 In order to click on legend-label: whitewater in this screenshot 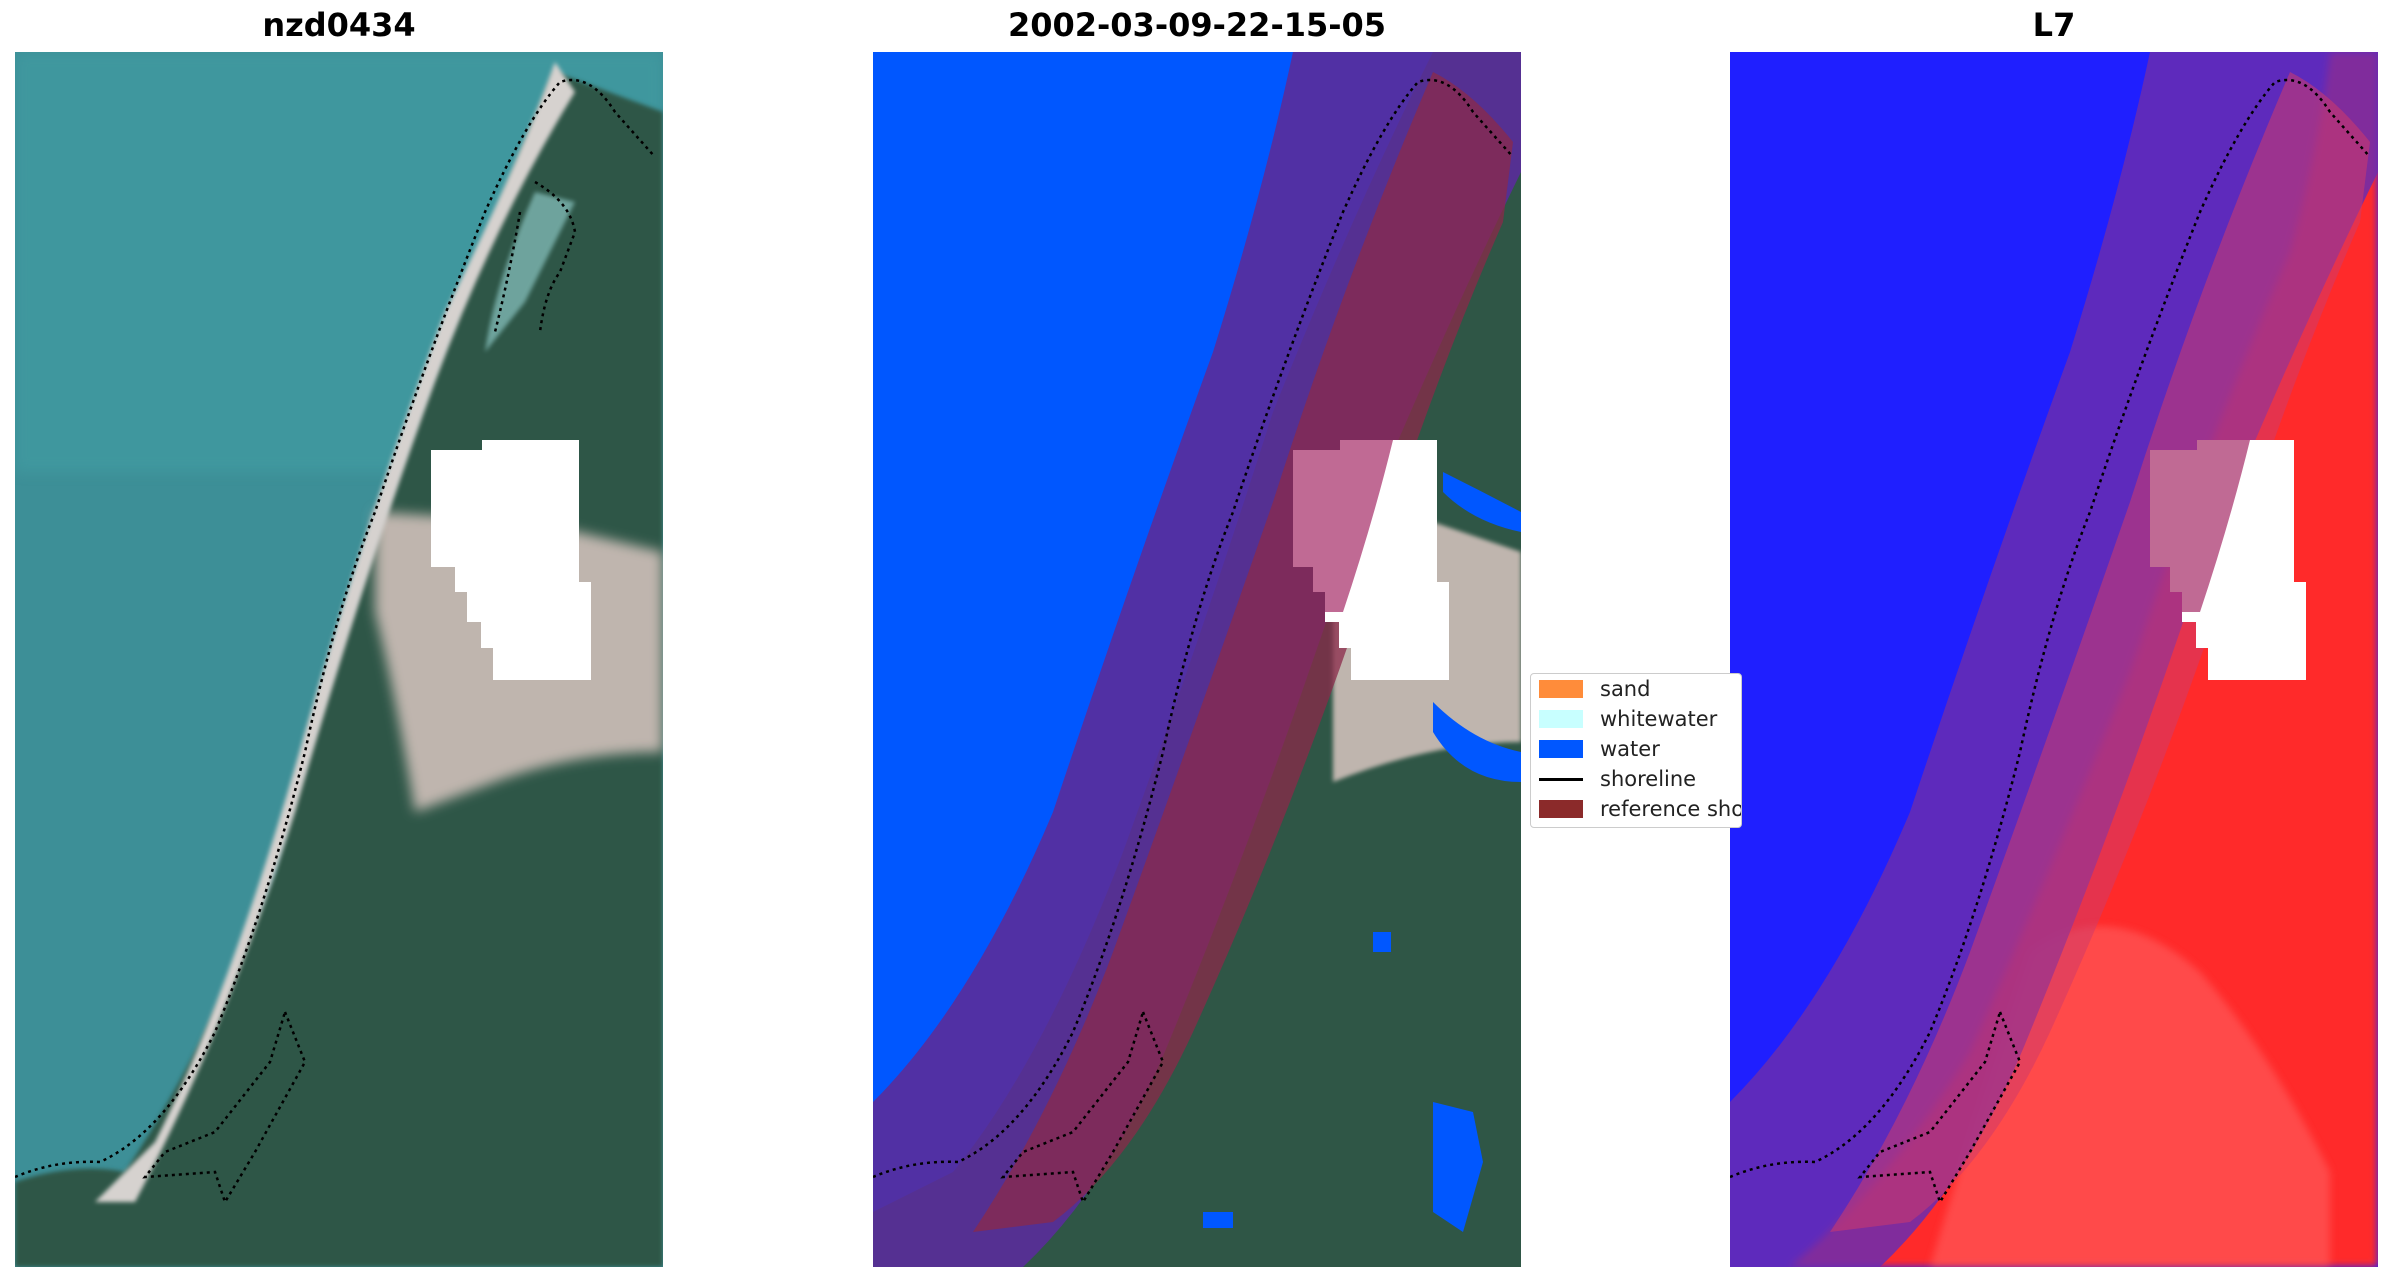, I will do `click(1659, 719)`.